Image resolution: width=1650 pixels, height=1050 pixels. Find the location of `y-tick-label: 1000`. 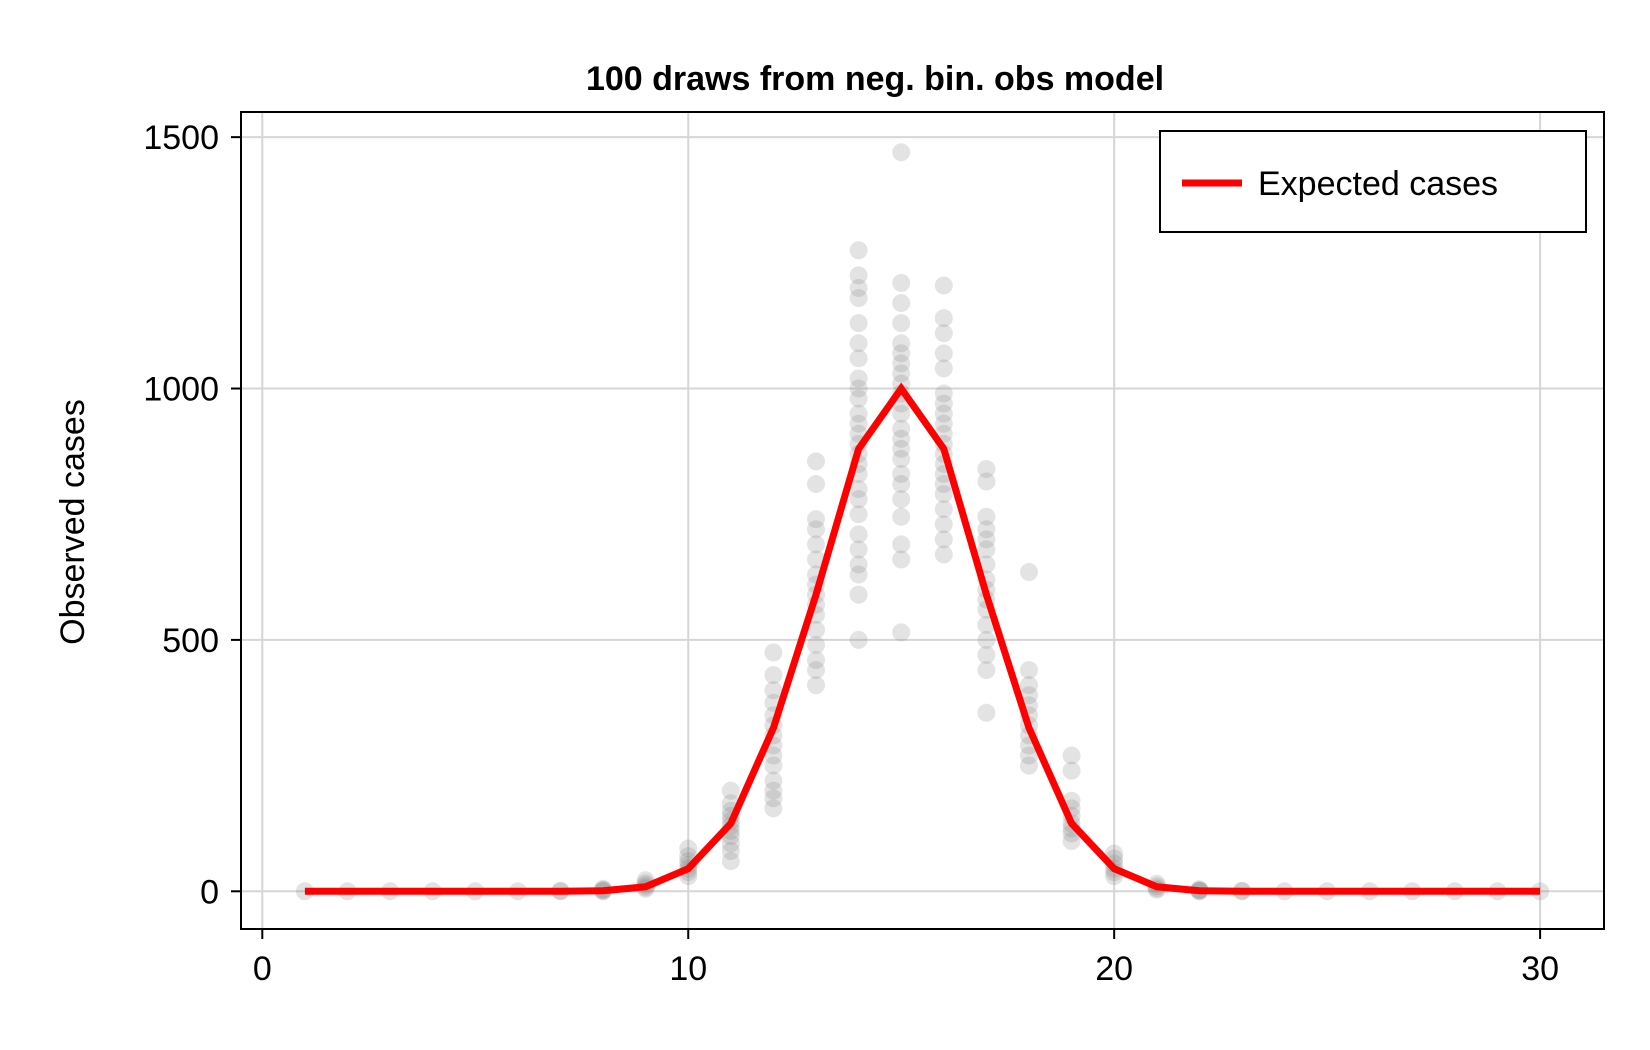

y-tick-label: 1000 is located at coordinates (181, 390).